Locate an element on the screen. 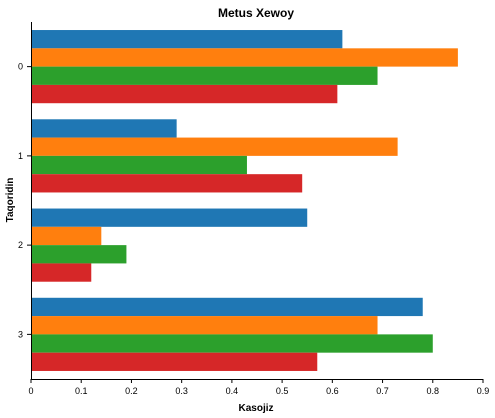 This screenshot has width=495, height=418. chart-title: Metus Xewoy is located at coordinates (256, 13).